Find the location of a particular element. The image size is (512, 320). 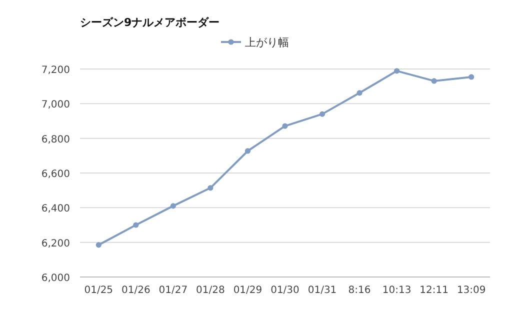

x-tick-label: 01/31 is located at coordinates (322, 290).